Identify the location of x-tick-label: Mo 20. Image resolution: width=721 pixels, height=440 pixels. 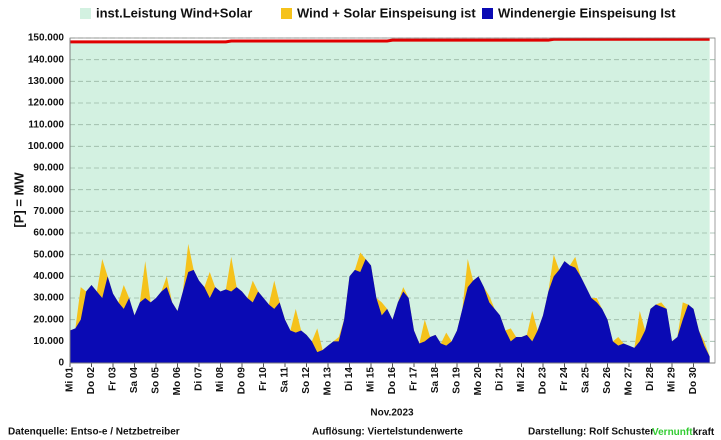
(478, 381).